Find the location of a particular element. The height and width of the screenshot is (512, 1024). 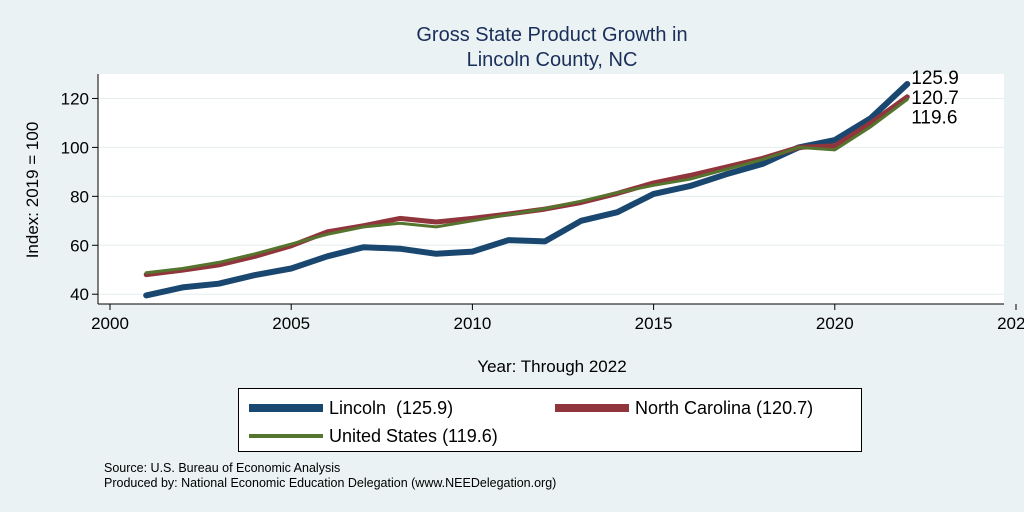

legend-label-lincoln: Lincoln (125.9) is located at coordinates (391, 407).